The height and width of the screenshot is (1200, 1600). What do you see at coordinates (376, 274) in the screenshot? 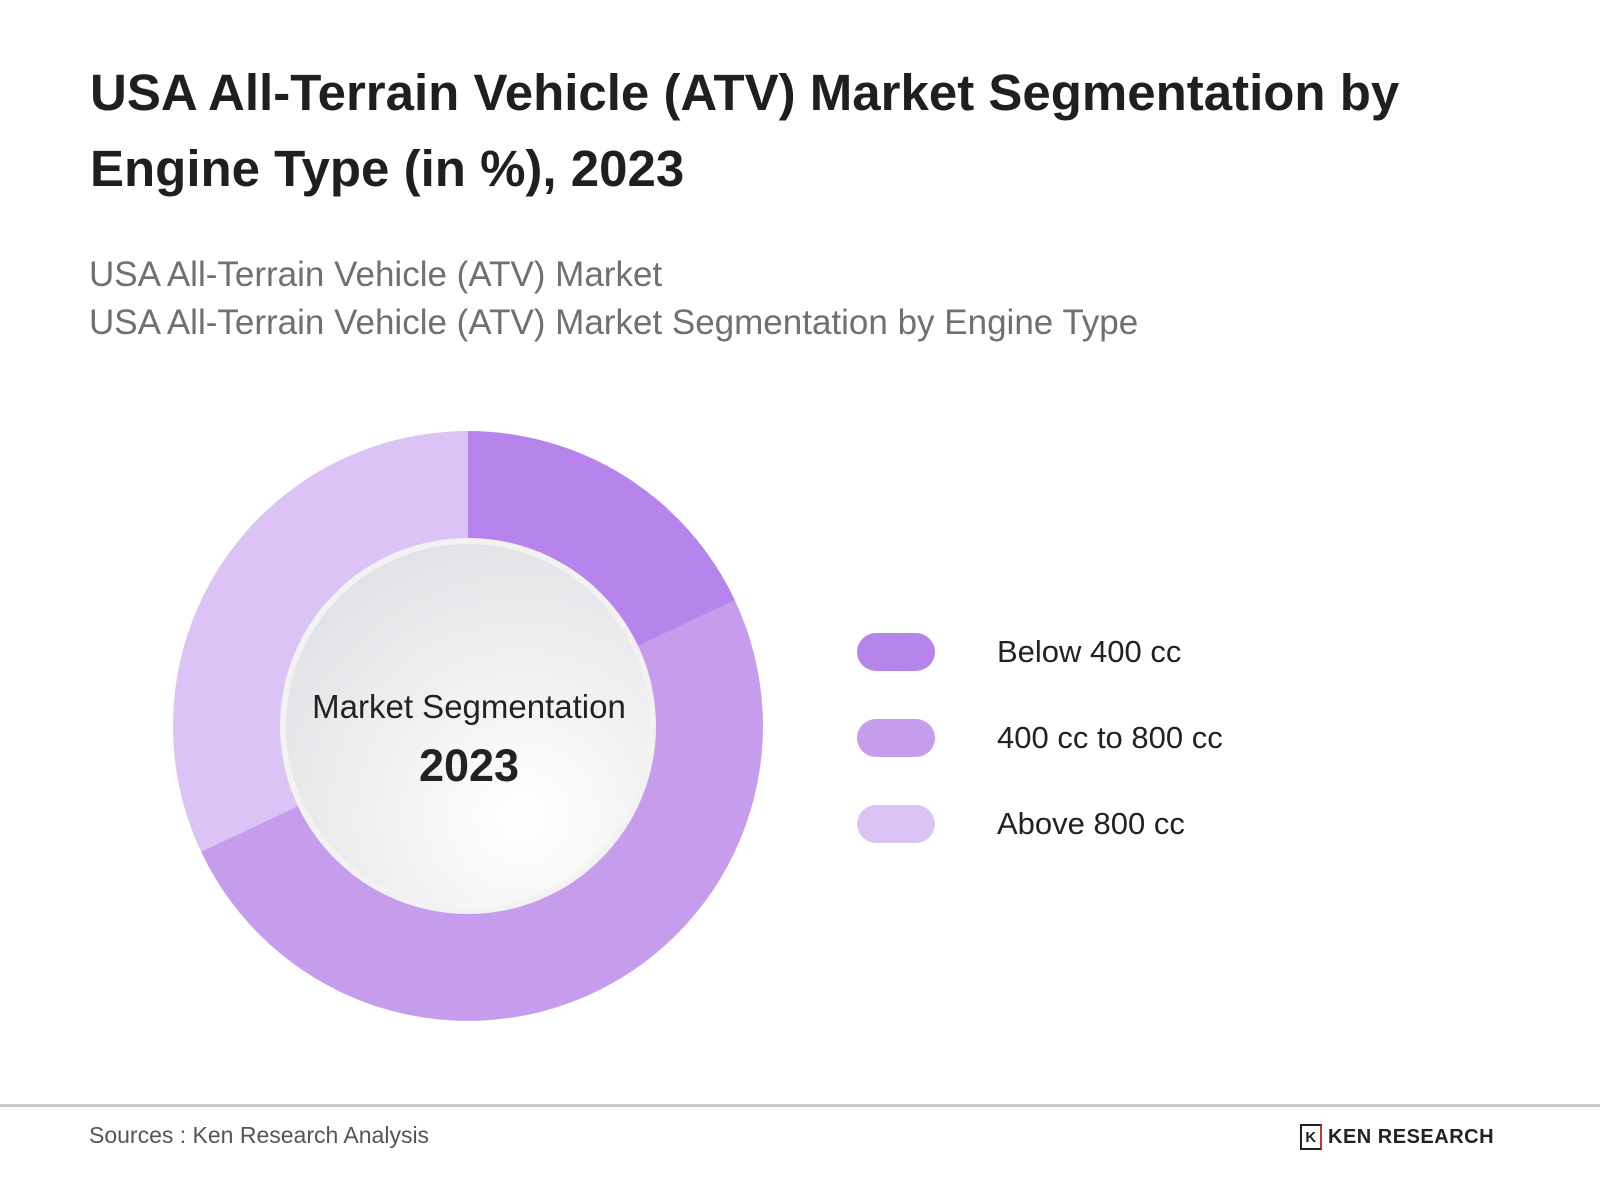
I see `subtitle-1: USA All-Terrain Vehicle (ATV) Market` at bounding box center [376, 274].